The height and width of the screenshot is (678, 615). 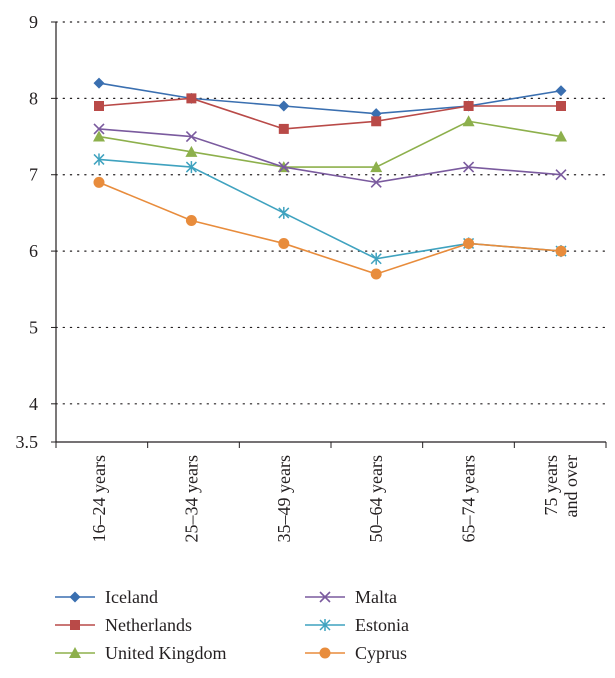 What do you see at coordinates (27, 442) in the screenshot?
I see `y-tick-label: 3.5` at bounding box center [27, 442].